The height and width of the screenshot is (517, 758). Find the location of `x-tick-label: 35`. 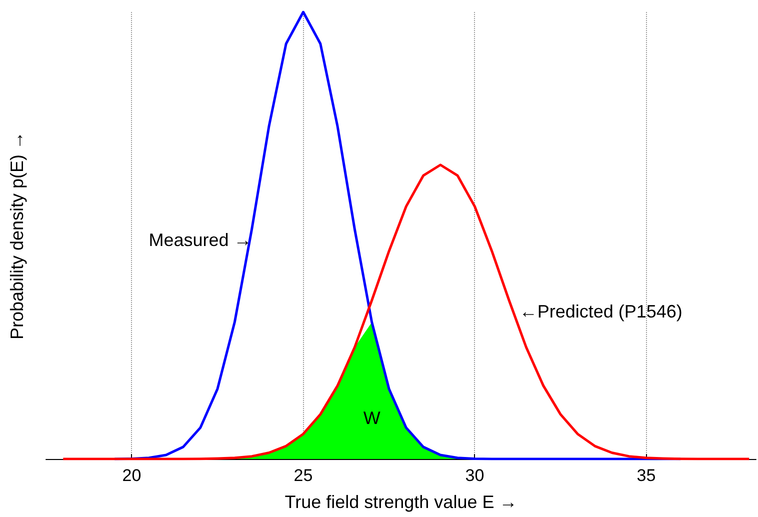

x-tick-label: 35 is located at coordinates (646, 475).